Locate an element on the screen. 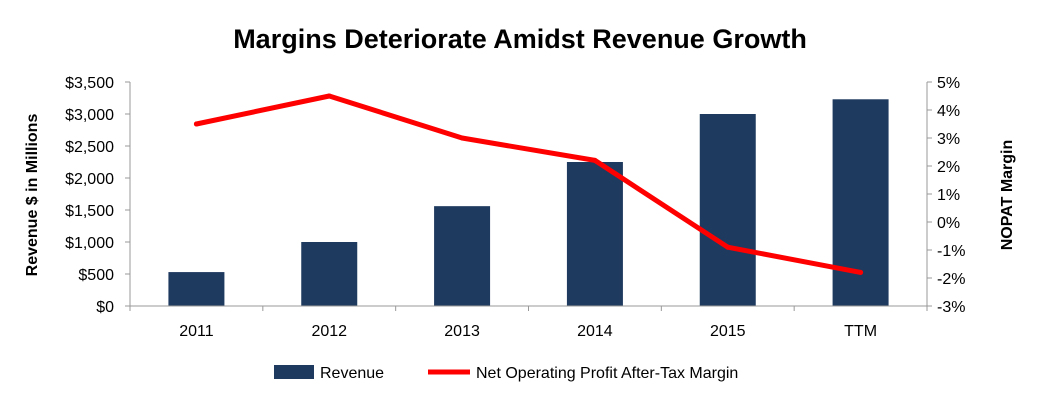  y2-tick-label: 0% is located at coordinates (948, 223).